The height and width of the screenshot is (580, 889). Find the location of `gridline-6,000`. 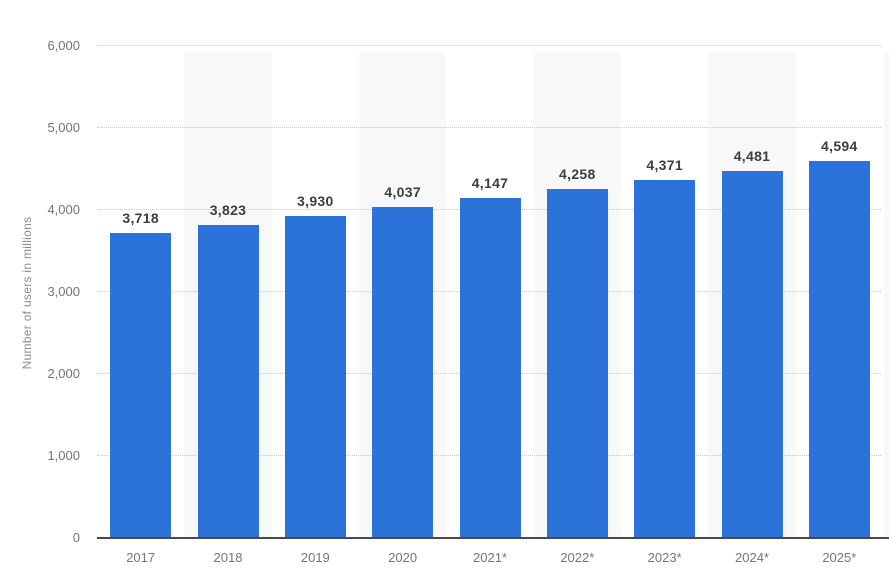

gridline-6,000 is located at coordinates (489, 45).